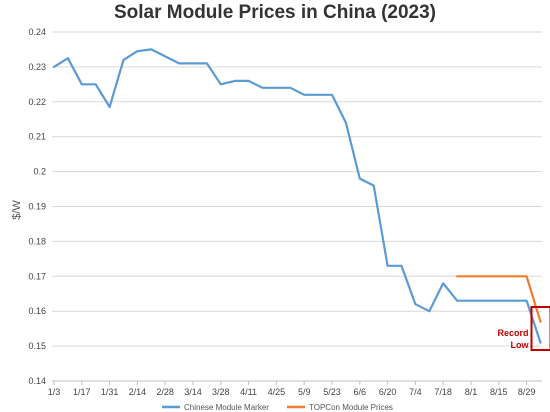  I want to click on record-low-box, so click(540, 328).